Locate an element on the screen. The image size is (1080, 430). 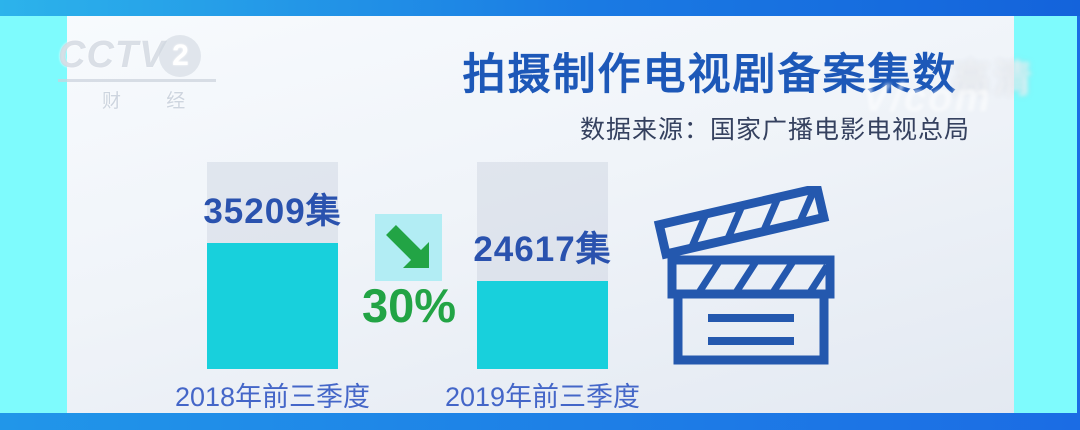
decline-percent-label: 30% is located at coordinates (409, 305).